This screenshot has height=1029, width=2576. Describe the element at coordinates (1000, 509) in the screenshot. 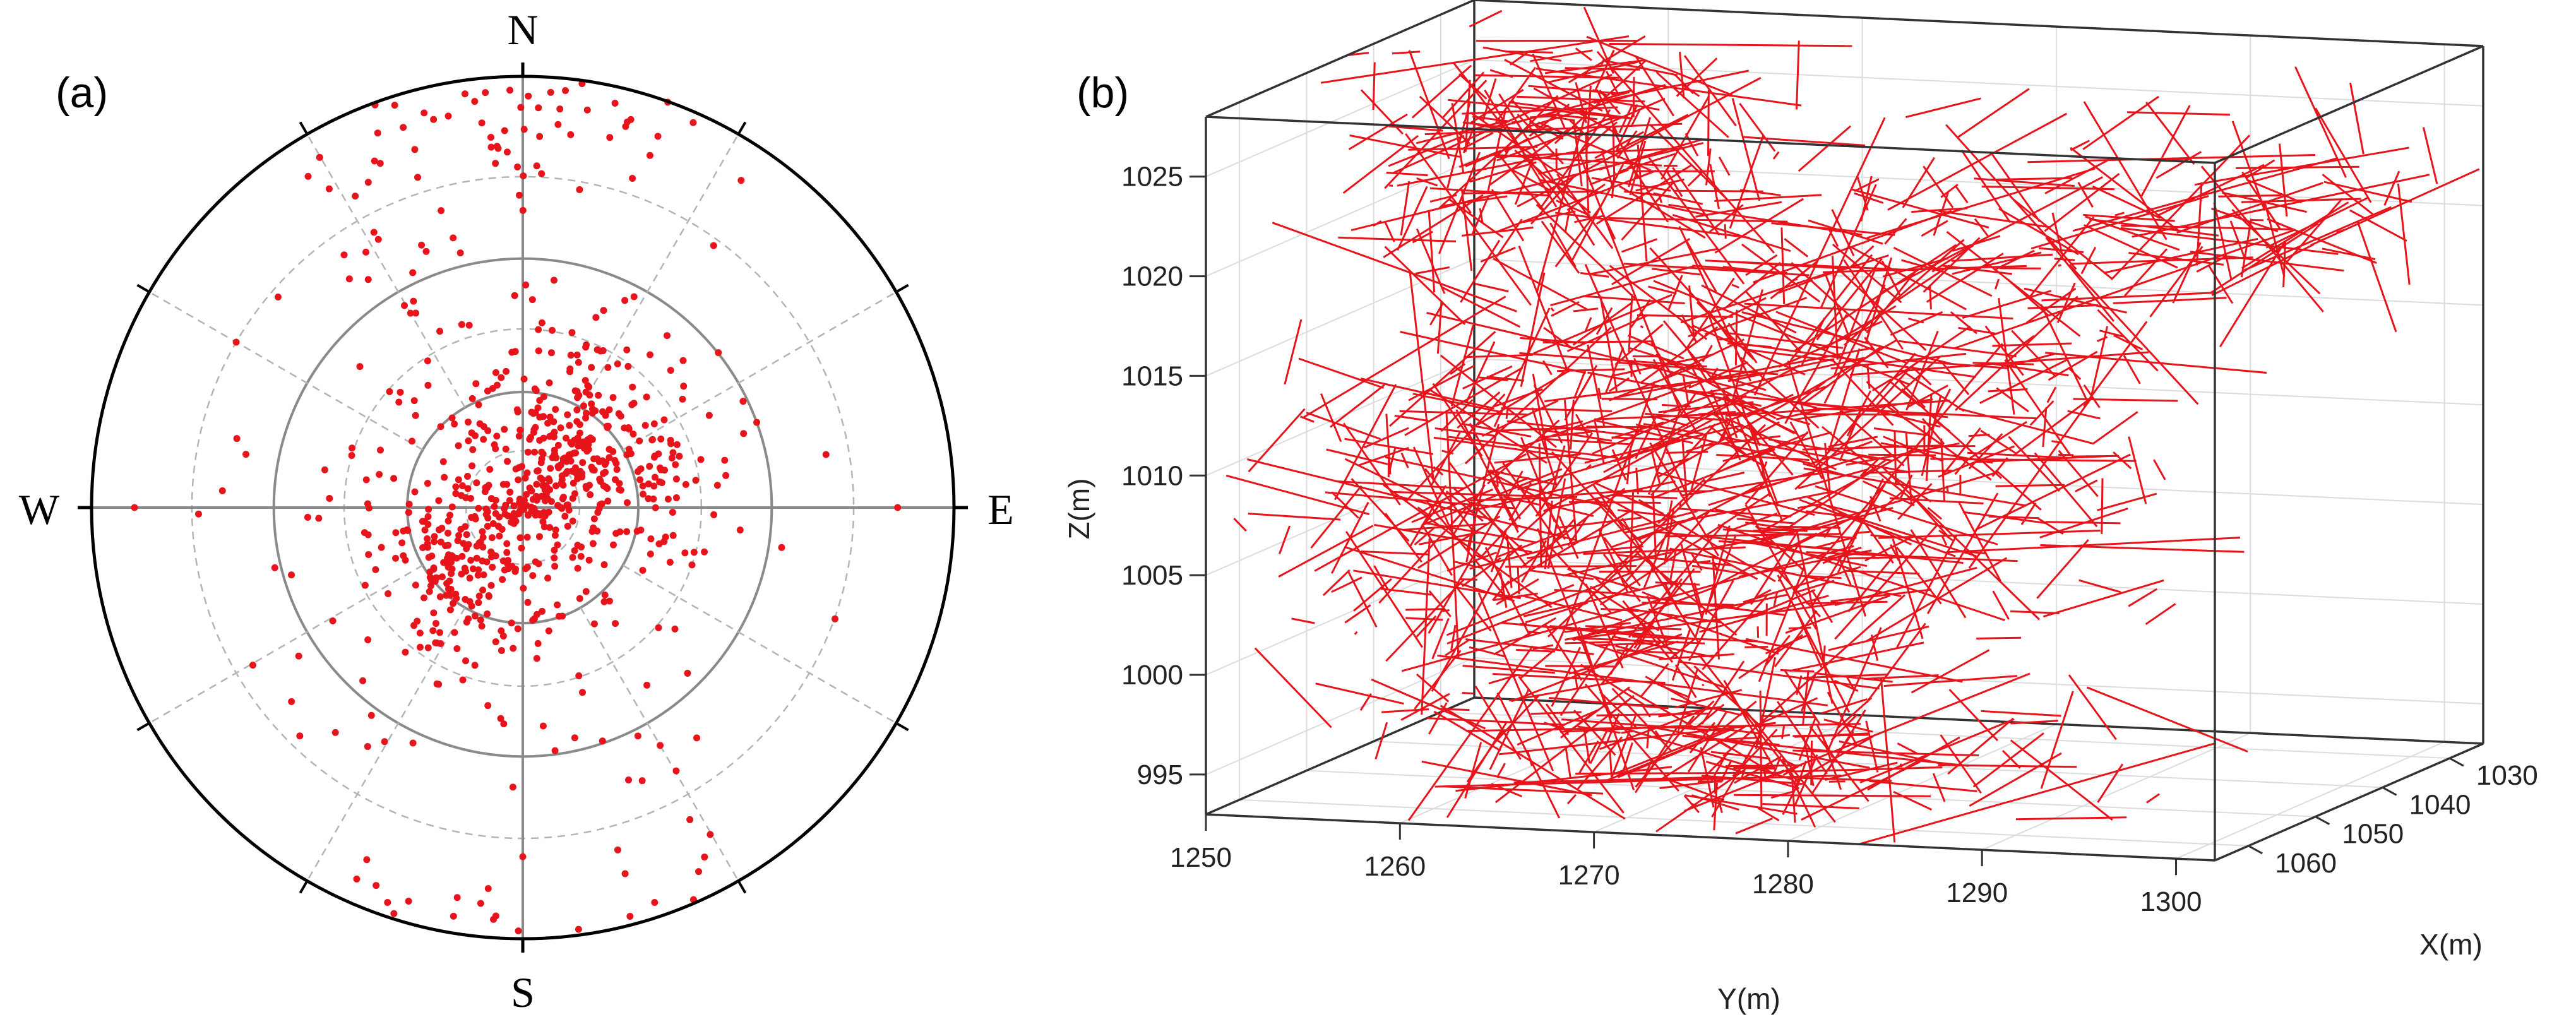

I see `compass-east-label: E` at that location.